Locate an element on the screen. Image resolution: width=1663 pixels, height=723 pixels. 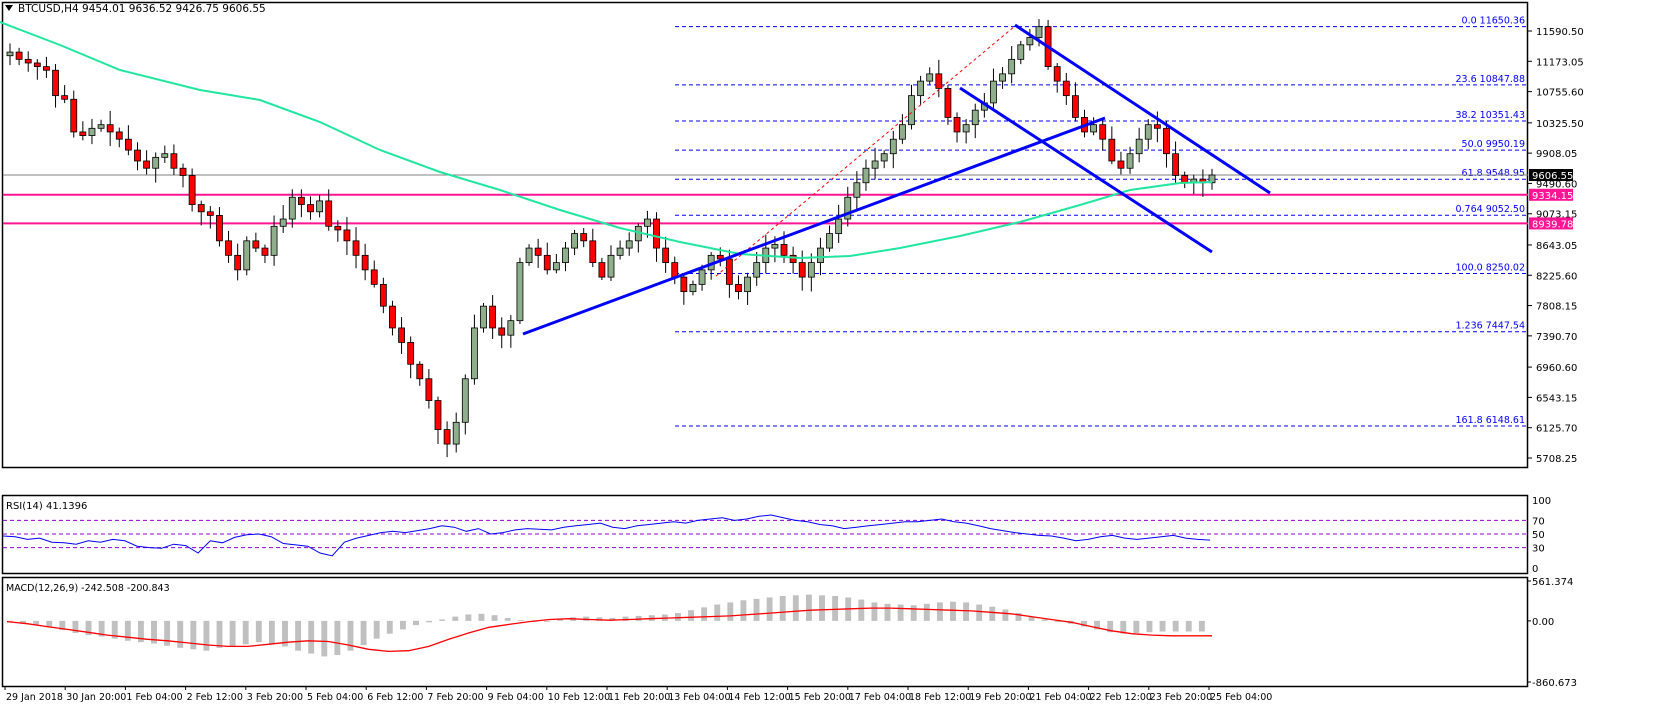
macd-signal-line is located at coordinates (609, 630).